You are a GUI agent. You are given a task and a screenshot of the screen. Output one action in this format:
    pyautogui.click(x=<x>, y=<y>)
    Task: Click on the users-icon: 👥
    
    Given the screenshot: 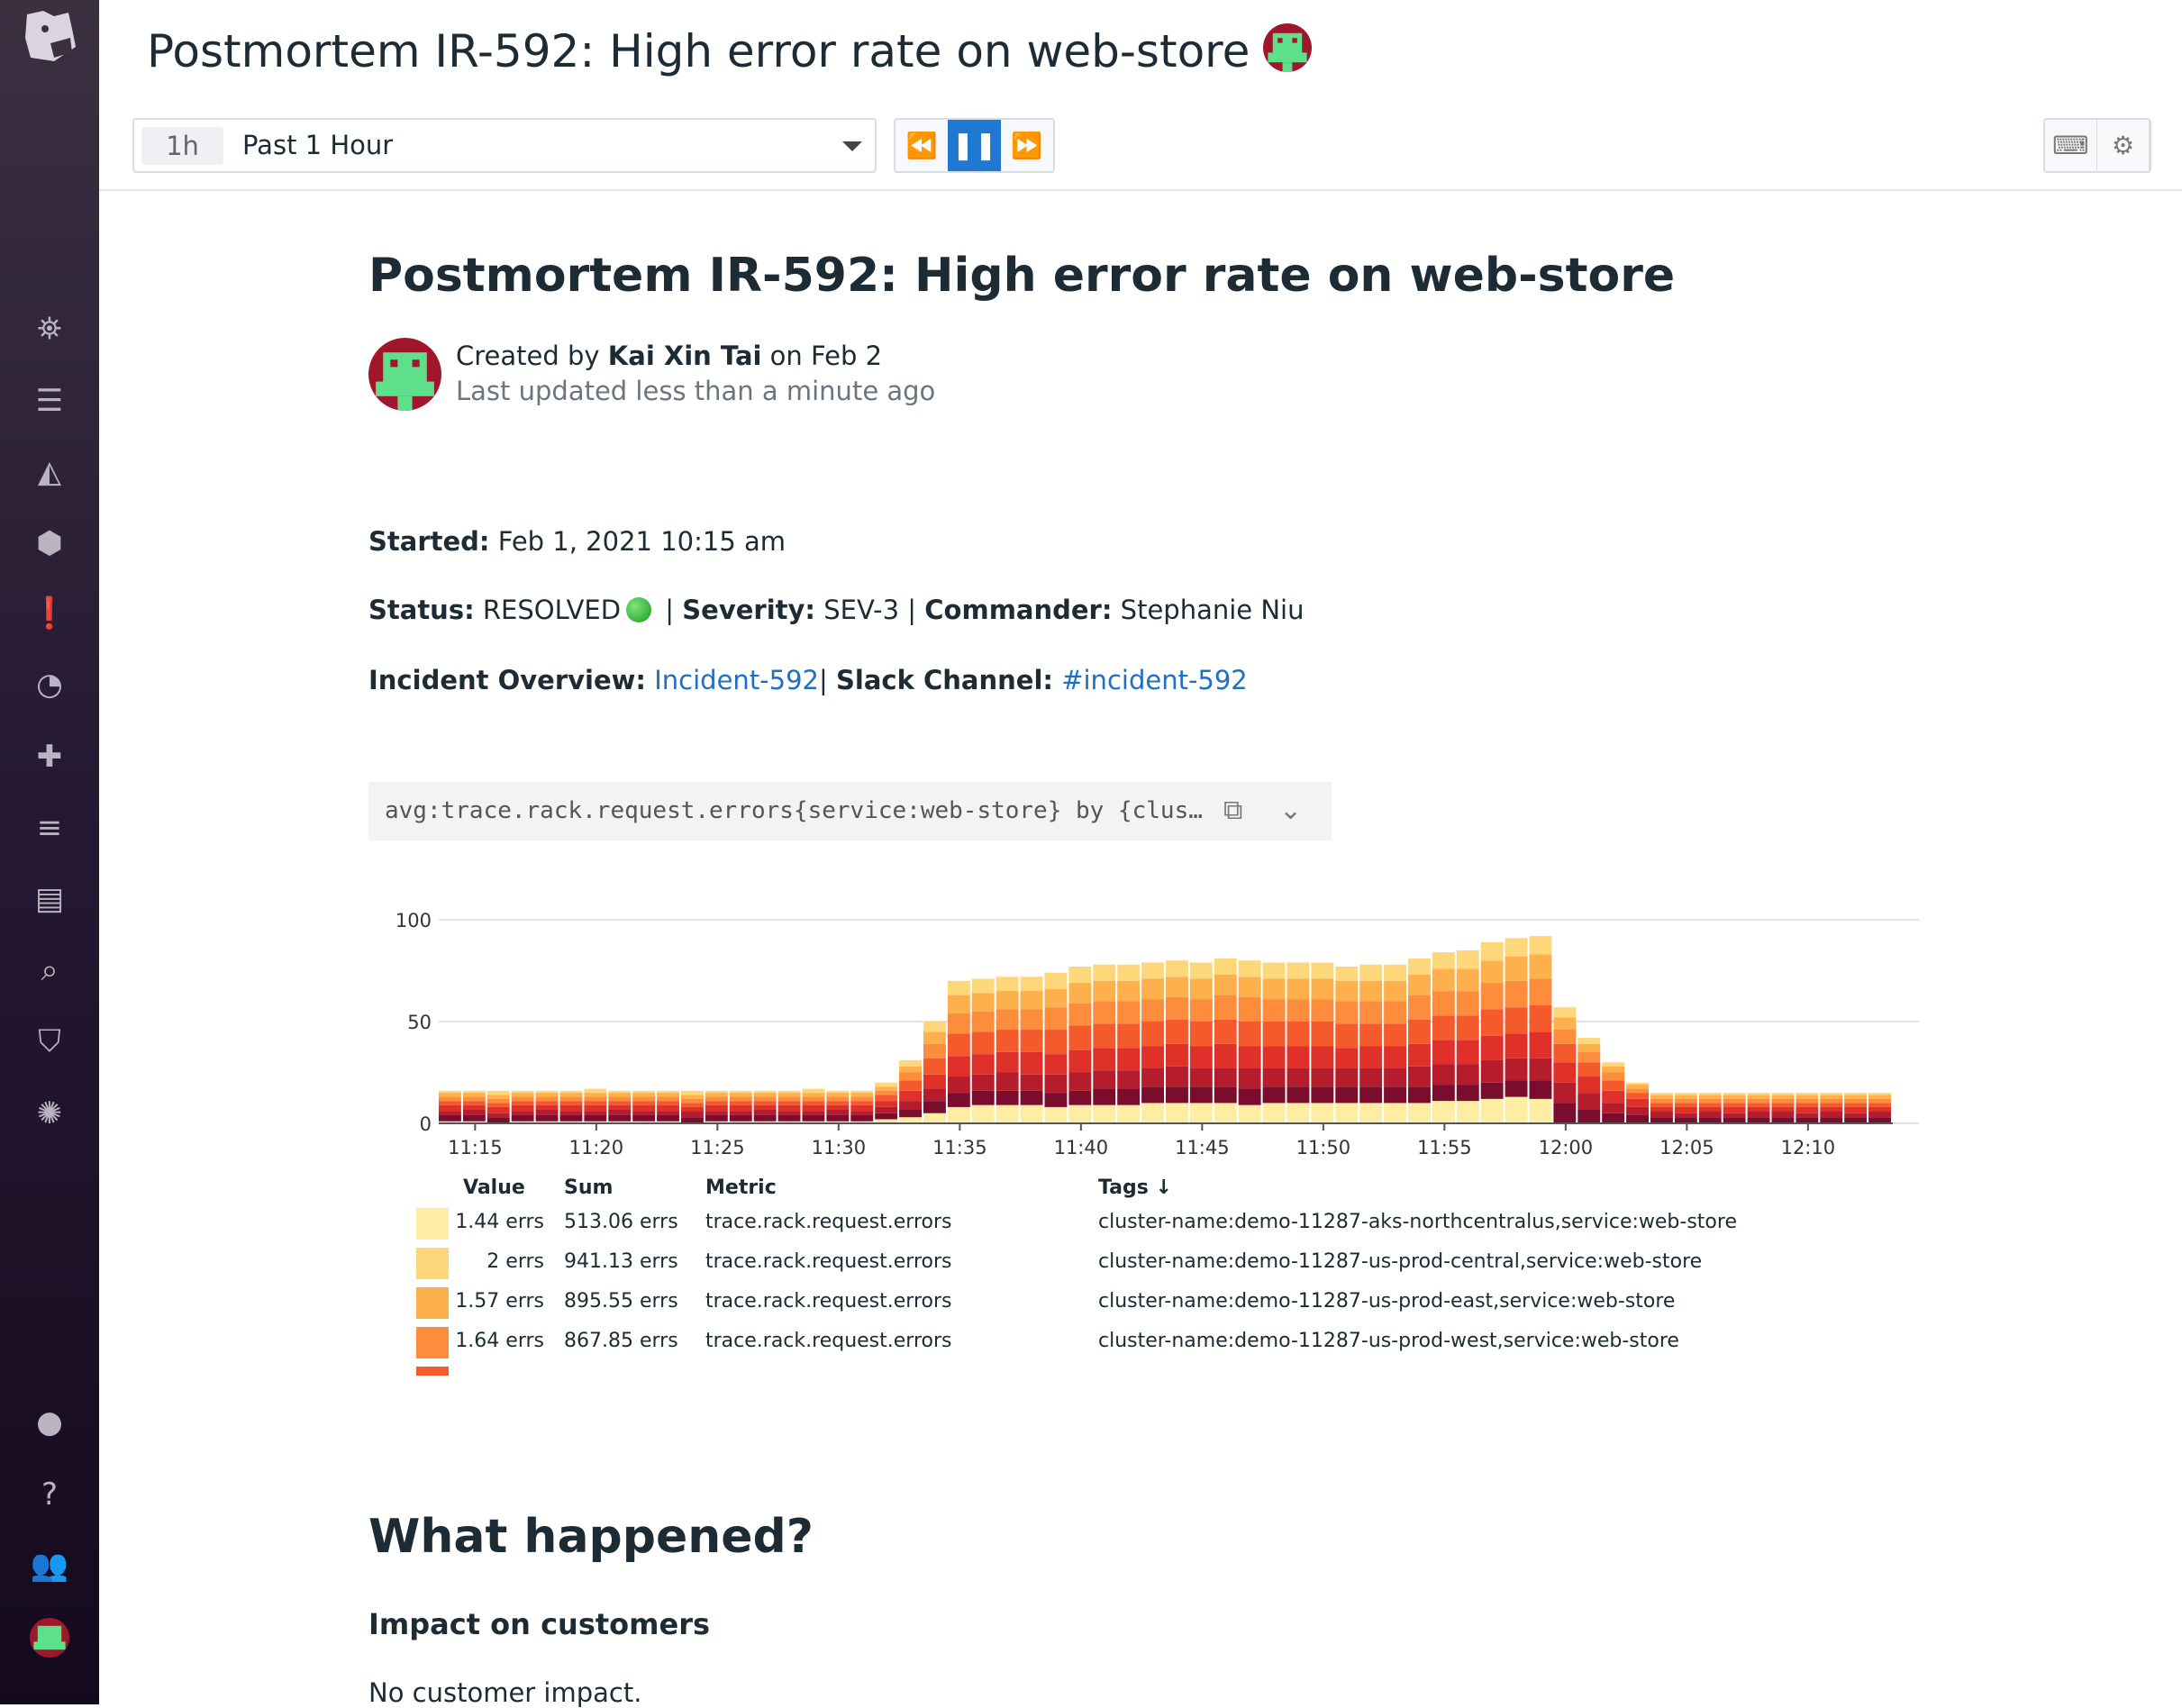 What is the action you would take?
    pyautogui.click(x=49, y=1566)
    